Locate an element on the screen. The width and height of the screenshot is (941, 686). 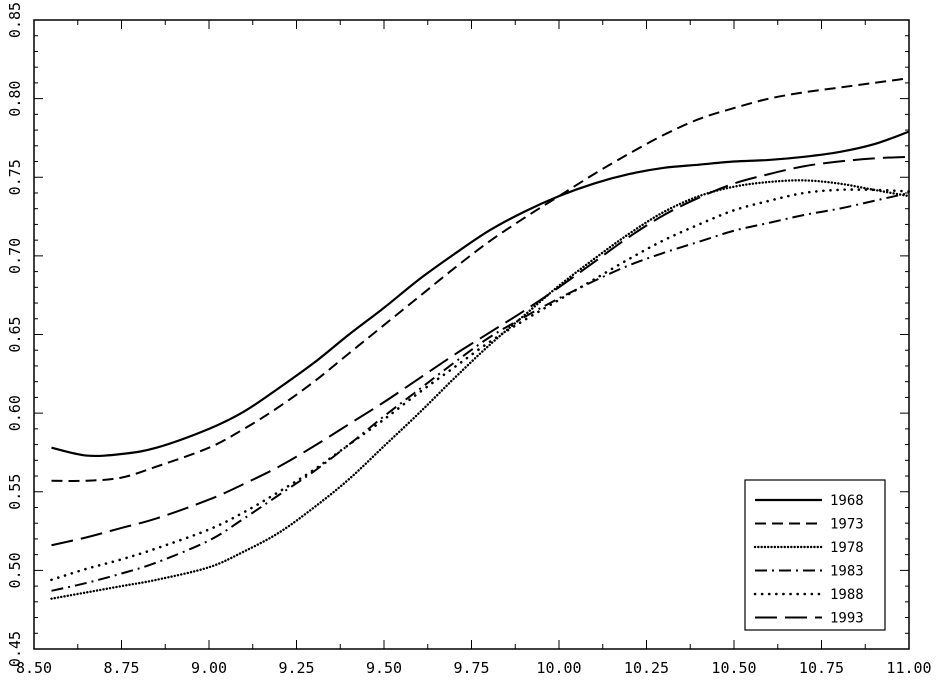
legend: 1968 1973 1978 1983 1988 1993 is located at coordinates (815, 555).